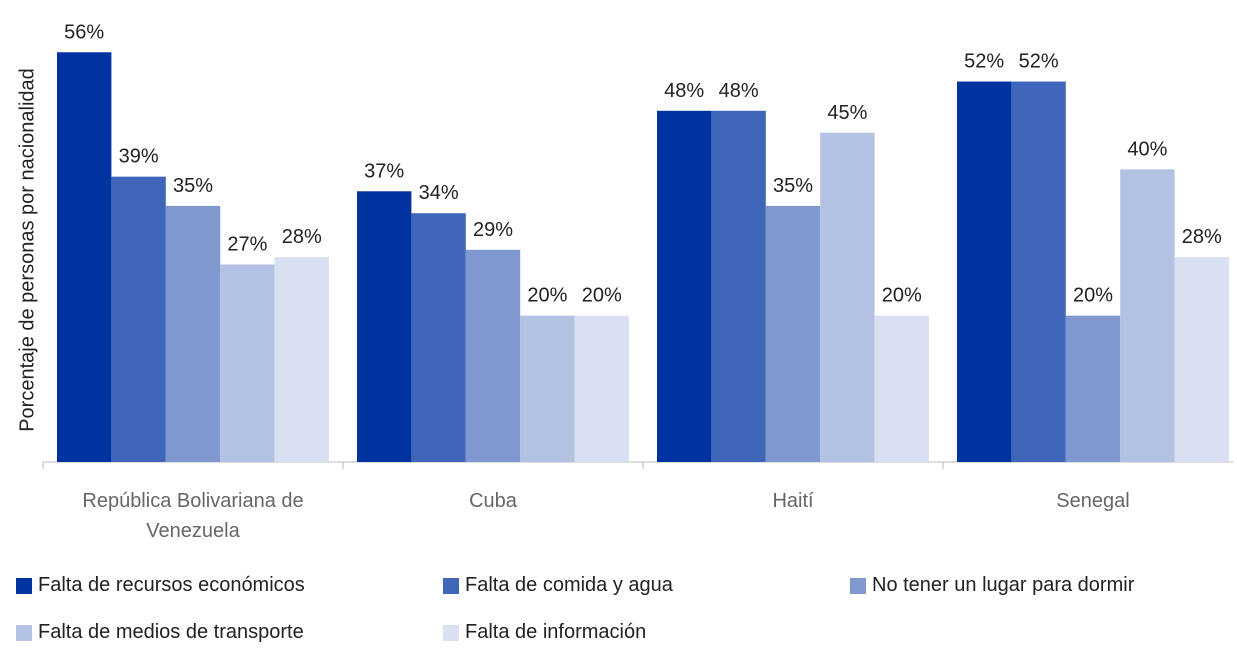 The width and height of the screenshot is (1237, 649). What do you see at coordinates (27, 250) in the screenshot?
I see `y-axis-label: Porcentaje de personas por nacionalidad` at bounding box center [27, 250].